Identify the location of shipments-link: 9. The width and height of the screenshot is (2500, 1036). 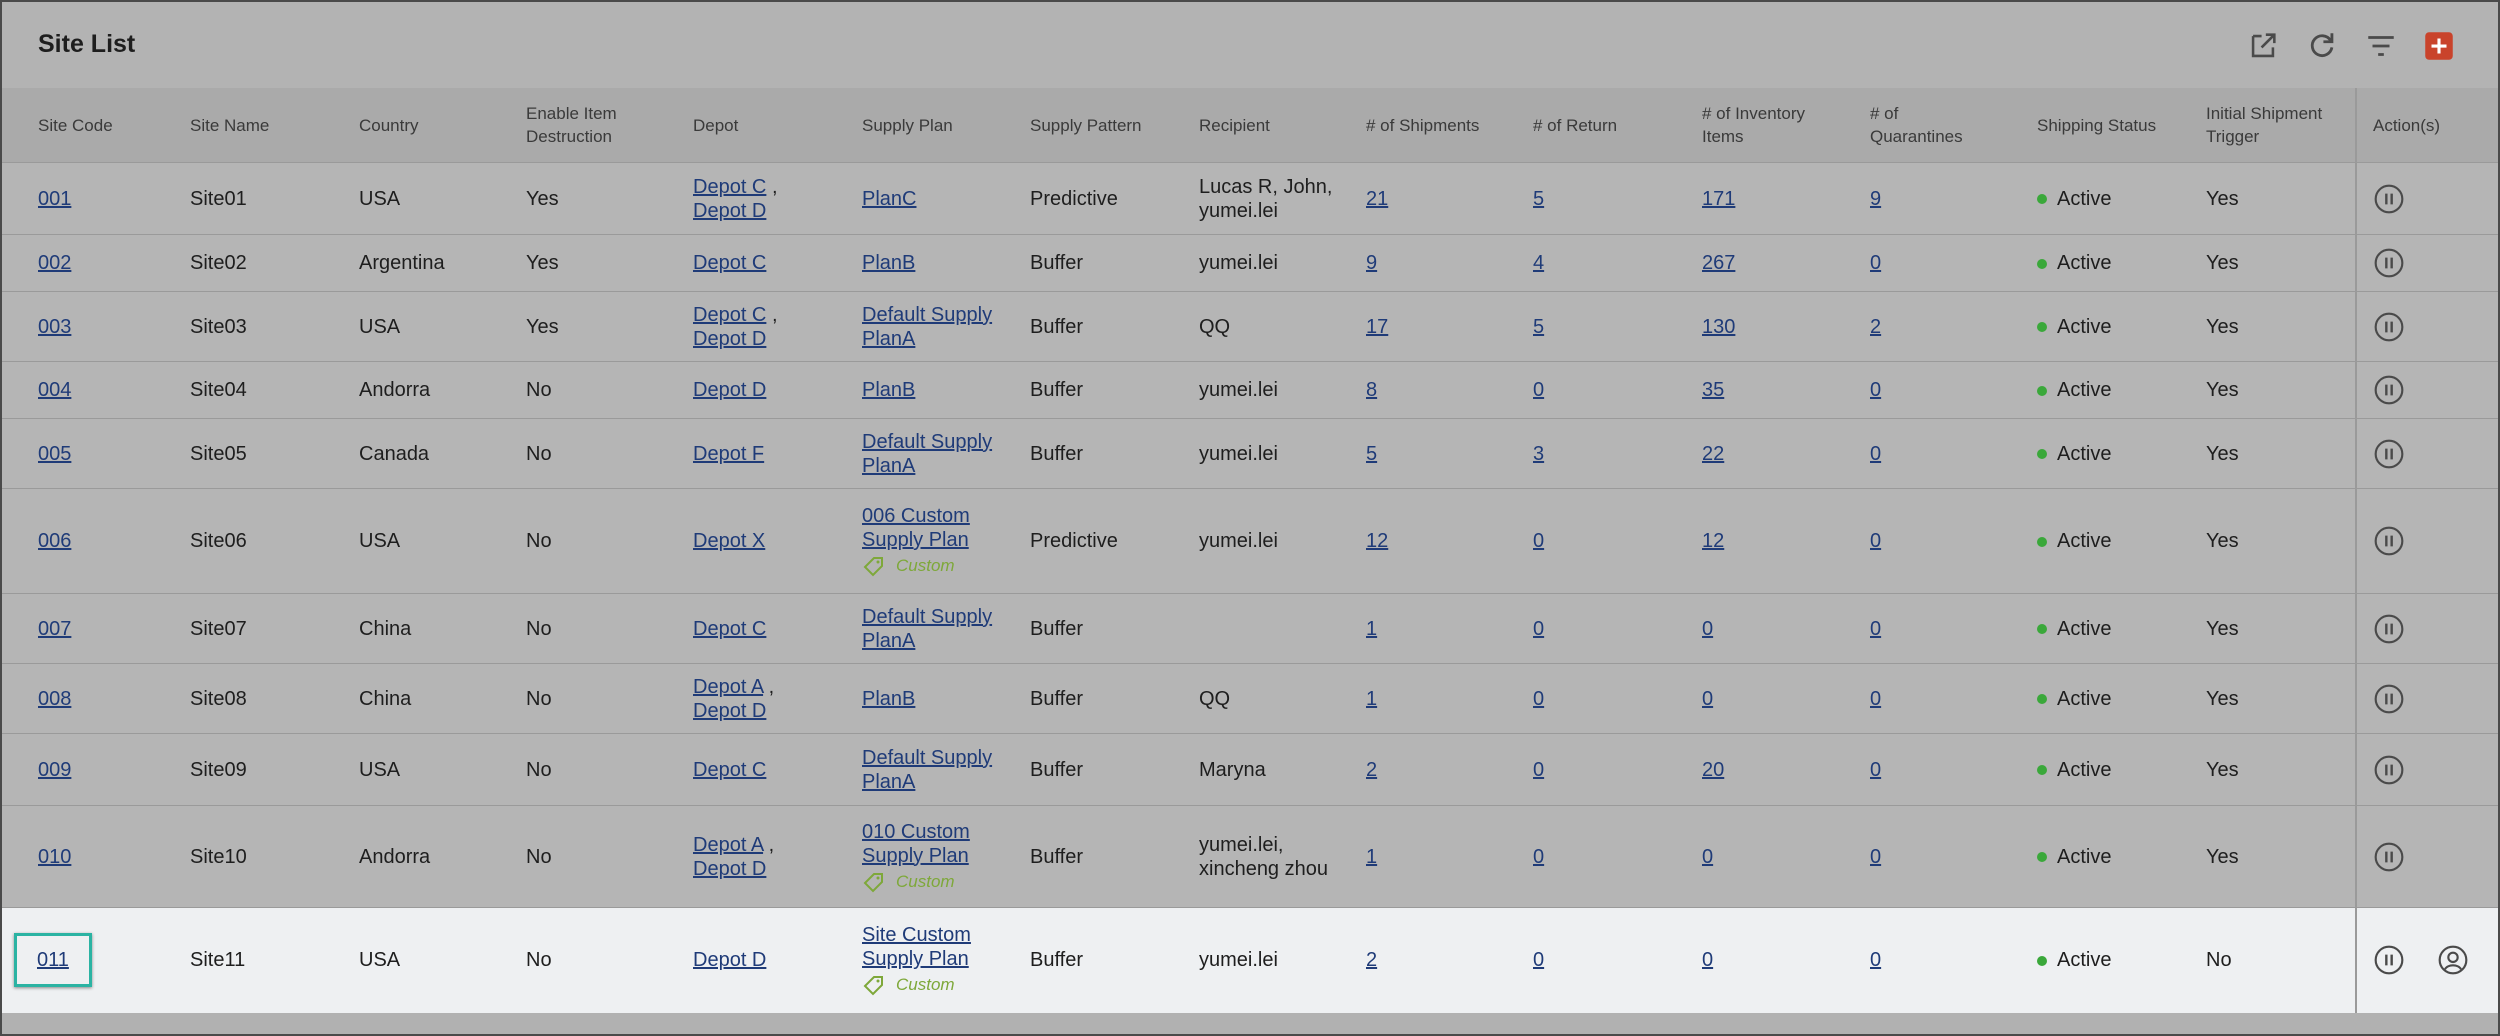
(1372, 263).